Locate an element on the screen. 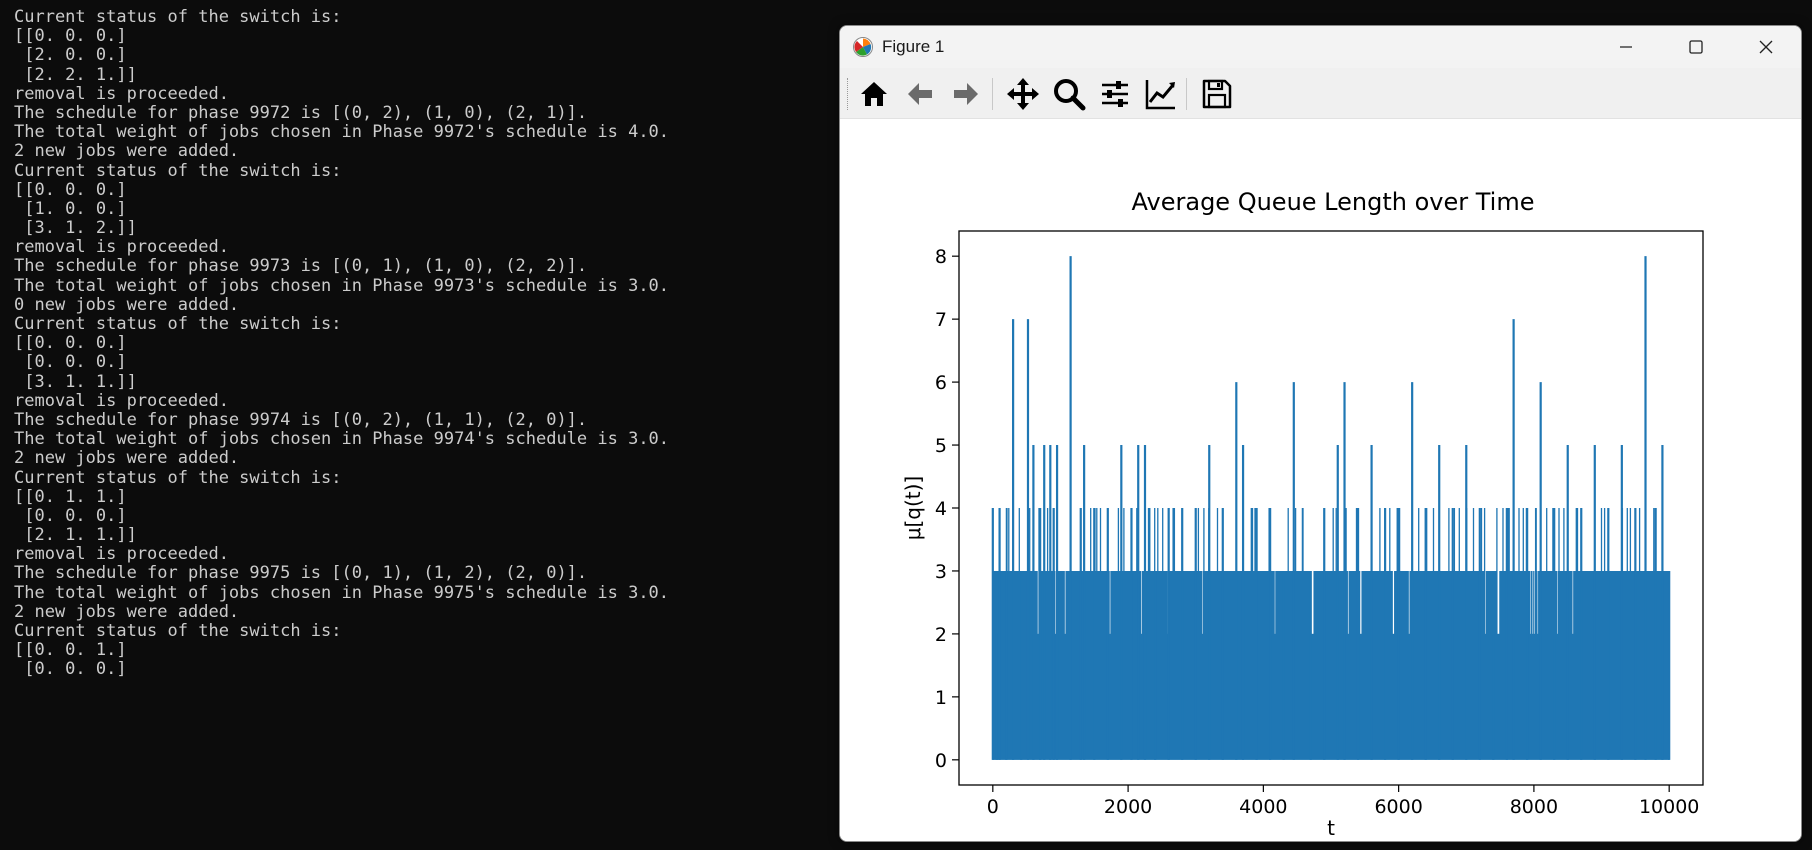 The height and width of the screenshot is (850, 1812). terminal-line: [2. 1. 1.]] is located at coordinates (75, 535).